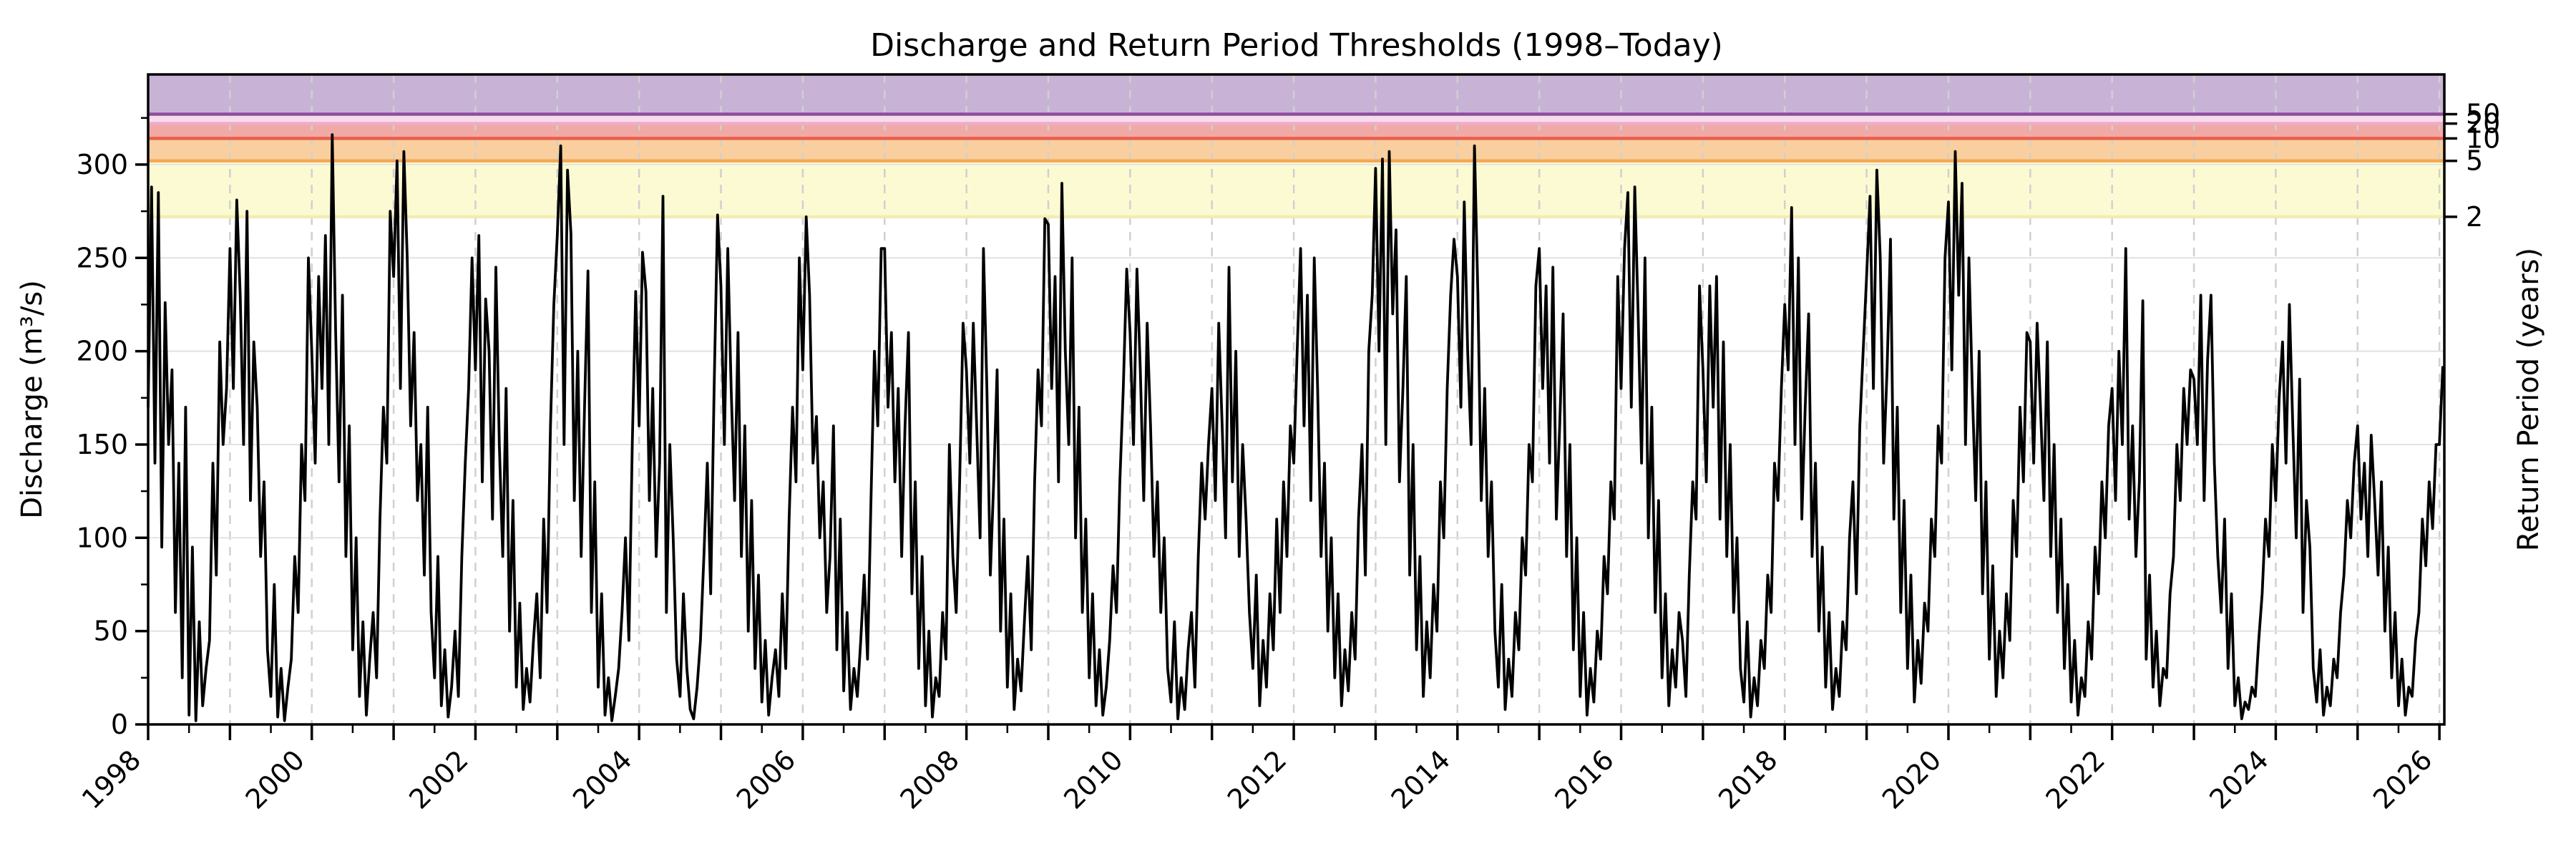 Image resolution: width=2576 pixels, height=859 pixels. I want to click on x-tick-label: 2024, so click(2239, 779).